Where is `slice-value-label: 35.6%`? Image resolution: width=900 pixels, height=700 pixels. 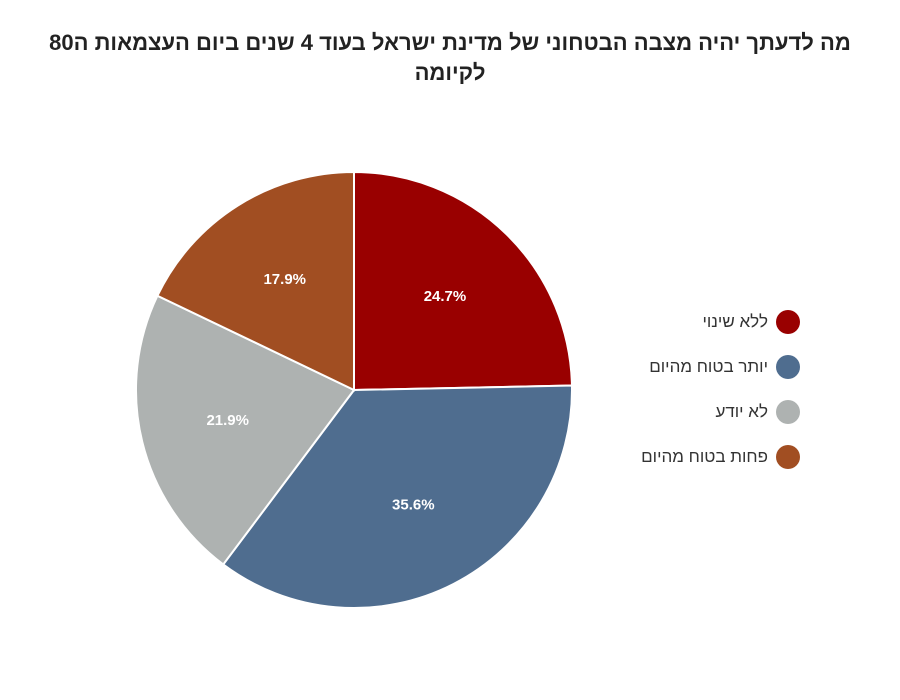
slice-value-label: 35.6% is located at coordinates (413, 505).